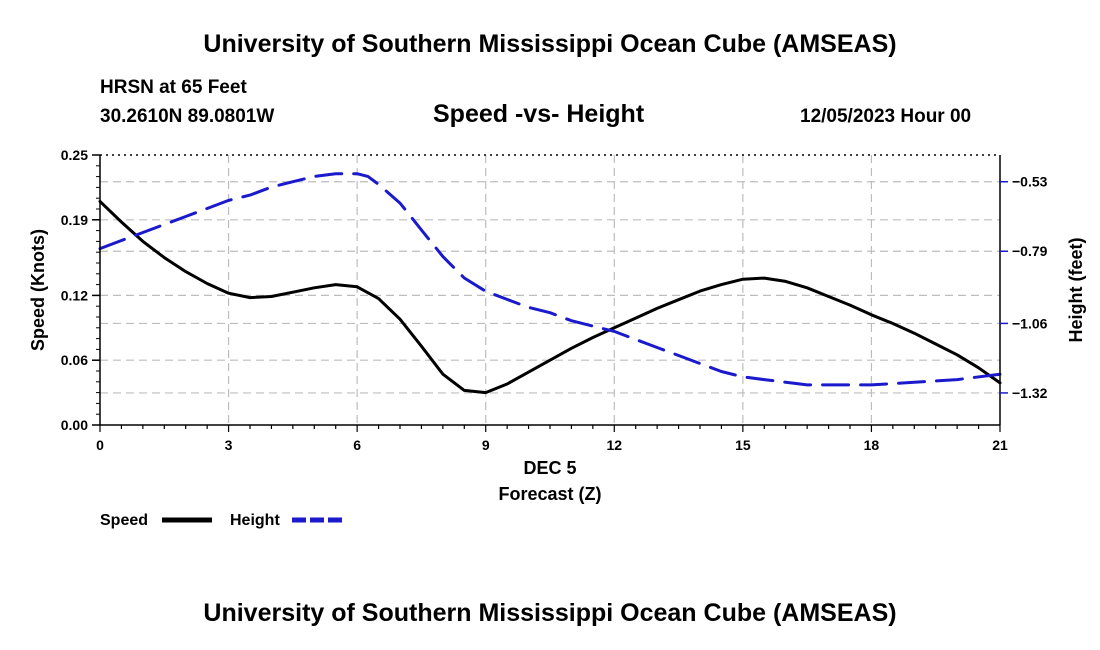 This screenshot has height=650, width=1100. Describe the element at coordinates (539, 114) in the screenshot. I see `chart-title: Speed -vs- Height` at that location.